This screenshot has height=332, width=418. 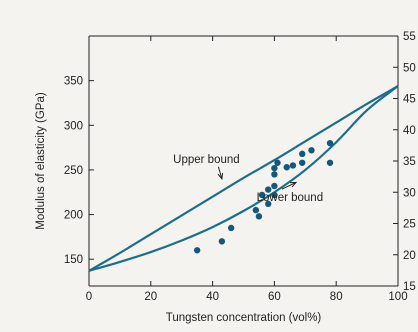 I want to click on y-right-tick-label: 40, so click(x=409, y=131).